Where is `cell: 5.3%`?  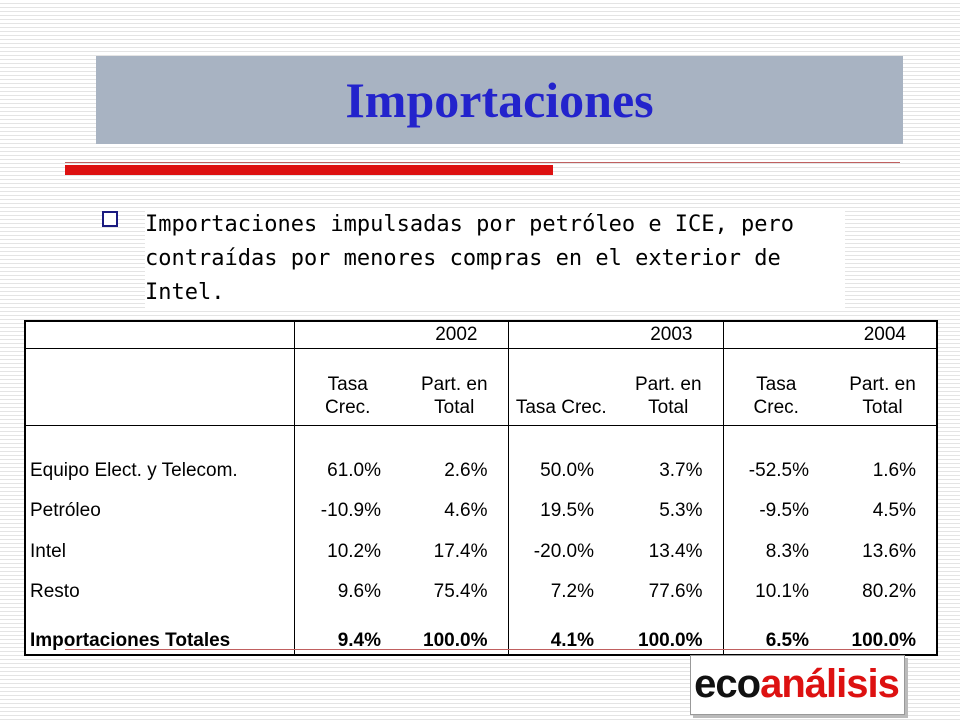 cell: 5.3% is located at coordinates (681, 510).